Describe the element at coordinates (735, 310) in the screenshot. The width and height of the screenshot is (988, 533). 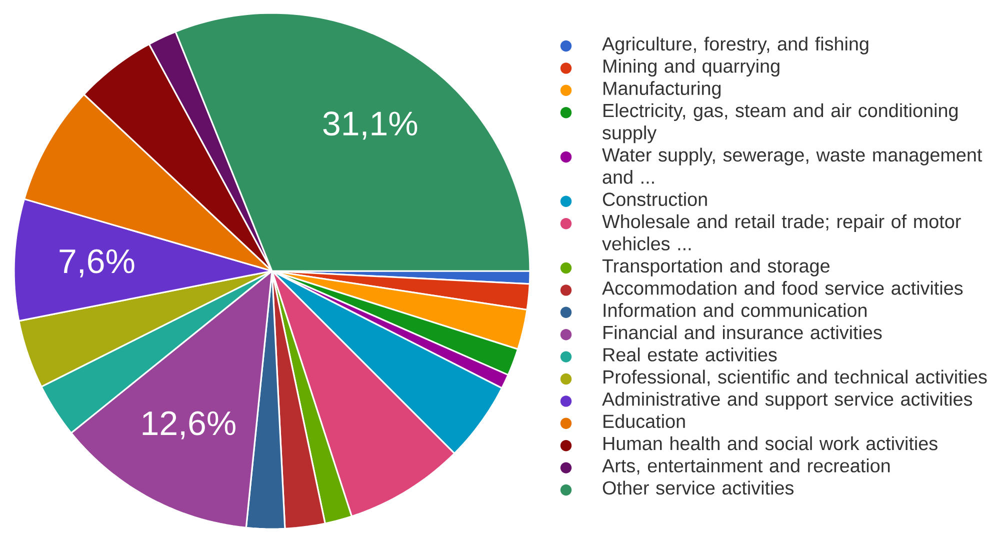
I see `legend-label: Information and communication` at that location.